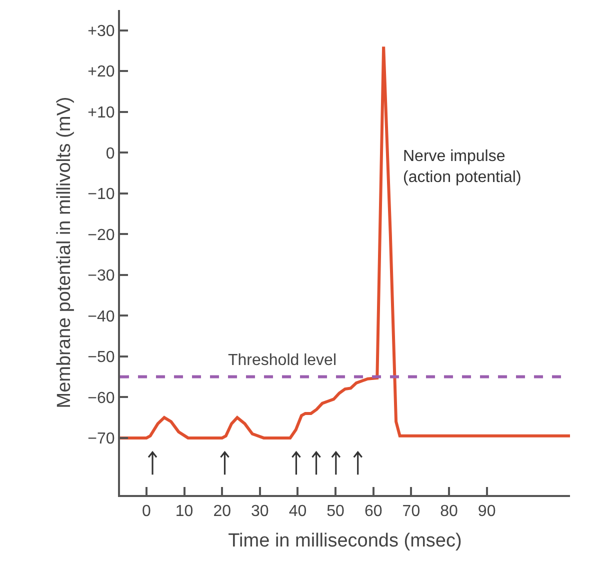  What do you see at coordinates (101, 113) in the screenshot?
I see `y-tick-label: +10` at bounding box center [101, 113].